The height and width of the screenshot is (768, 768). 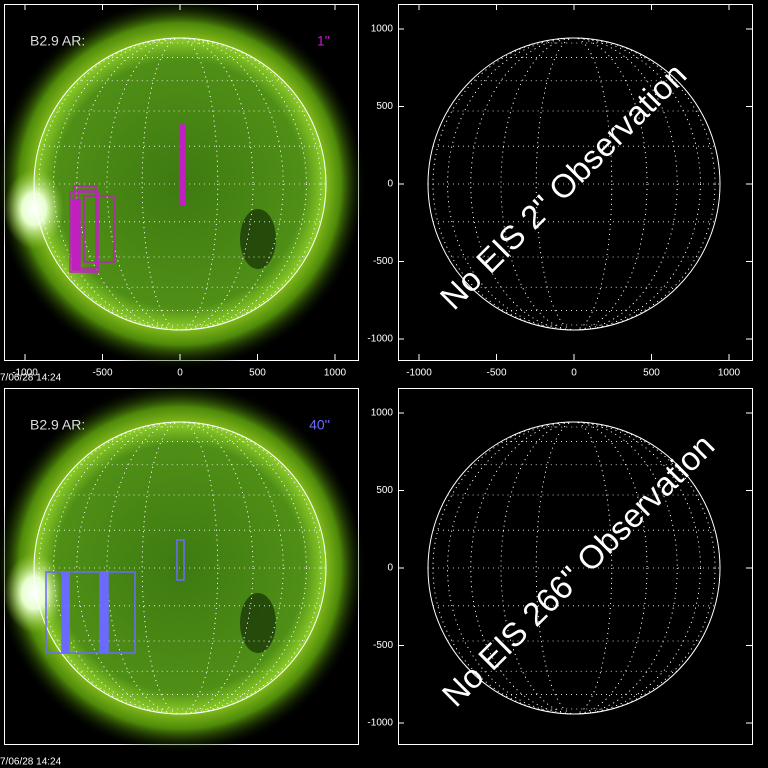 I want to click on eis-rasters-top, so click(x=127, y=198).